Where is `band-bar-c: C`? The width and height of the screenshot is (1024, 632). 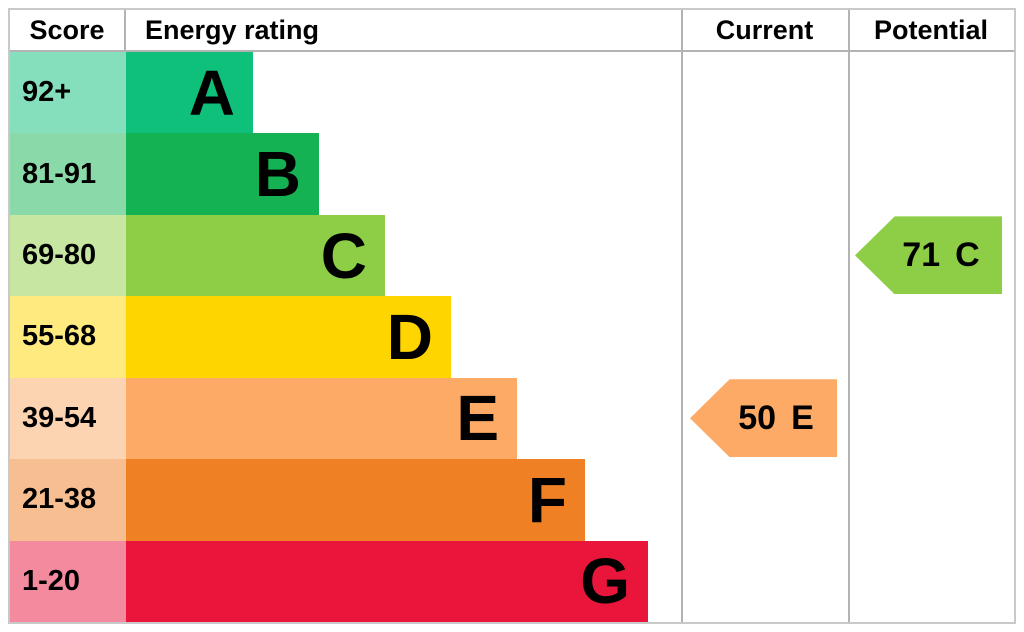
band-bar-c: C is located at coordinates (255, 255).